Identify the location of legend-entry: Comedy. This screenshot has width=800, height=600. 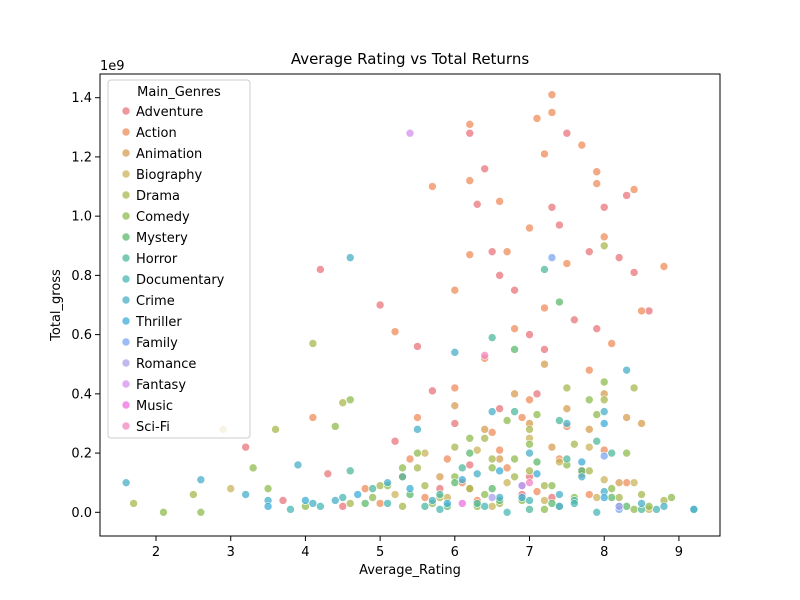
(163, 217).